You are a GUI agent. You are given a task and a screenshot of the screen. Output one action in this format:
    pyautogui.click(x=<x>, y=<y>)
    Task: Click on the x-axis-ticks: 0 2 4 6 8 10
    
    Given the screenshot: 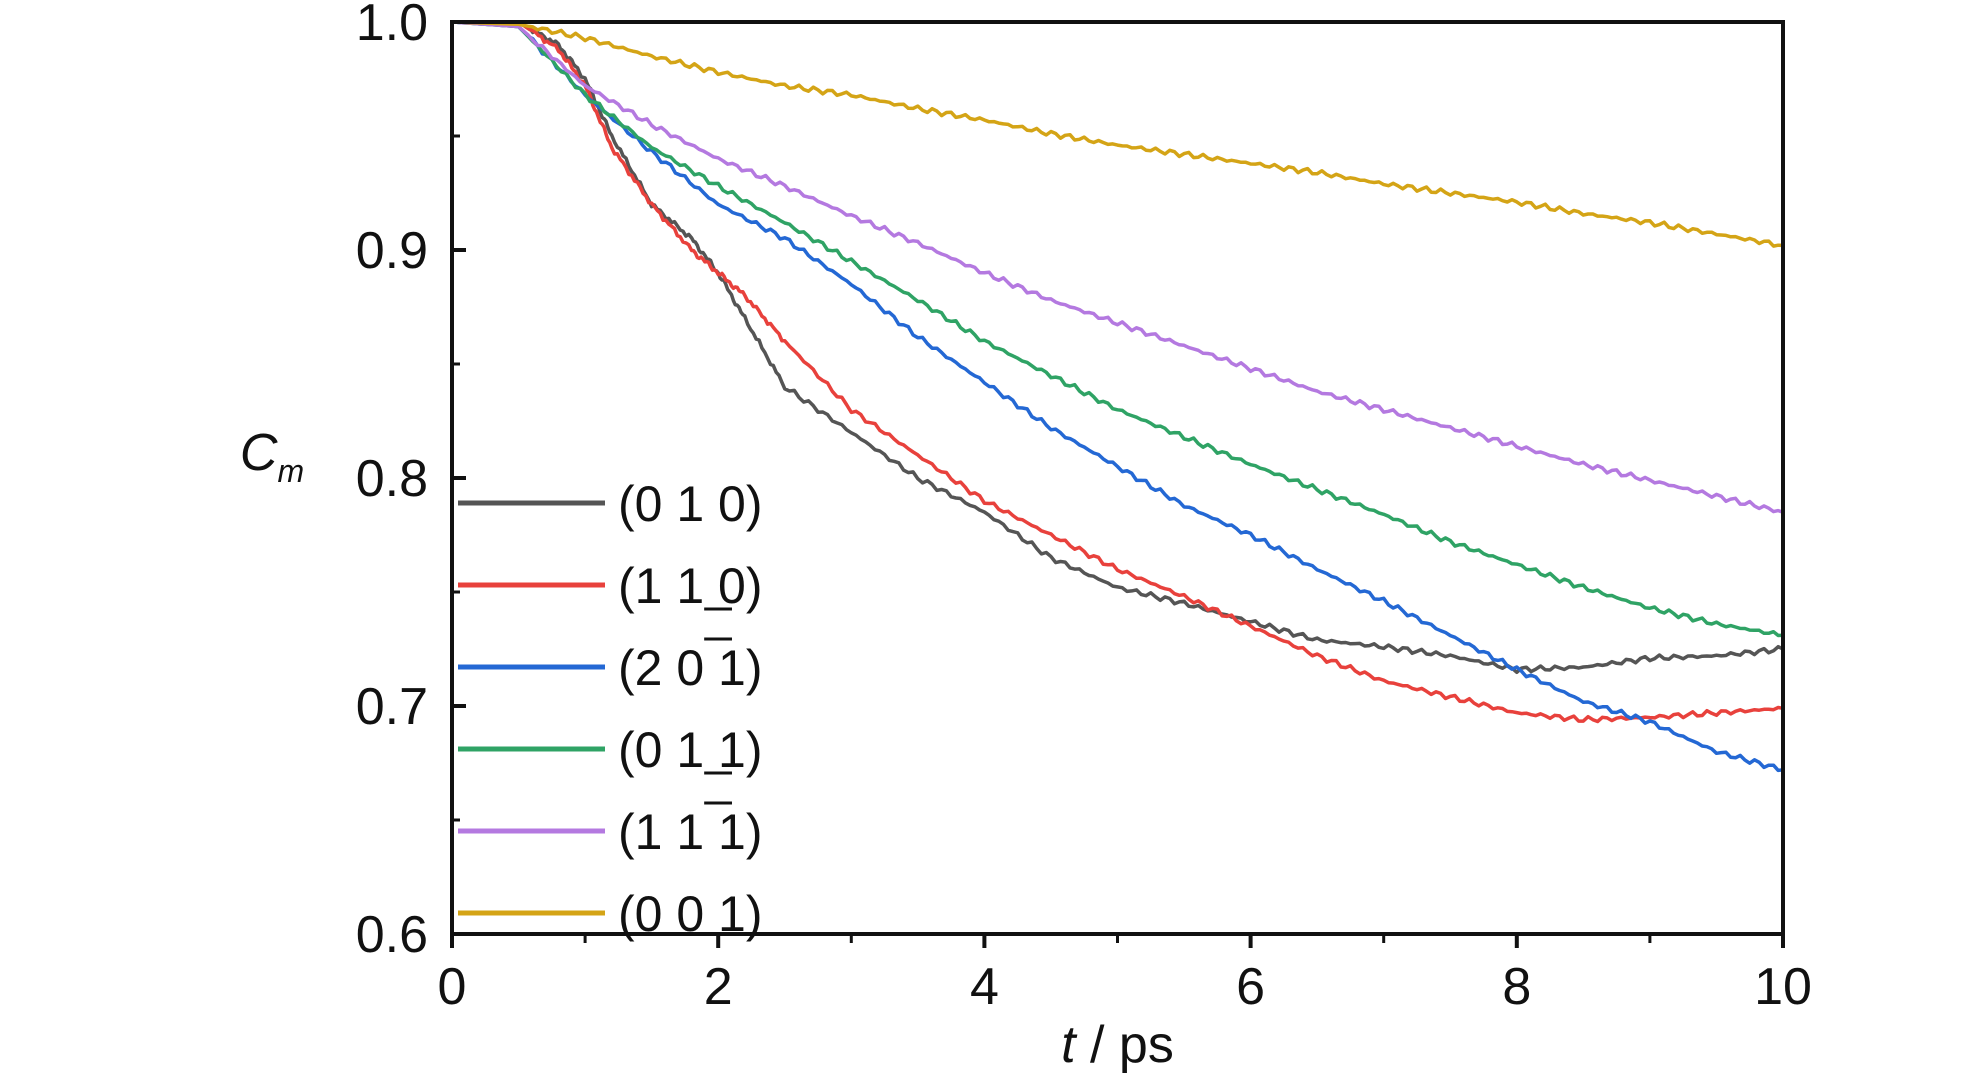 What is the action you would take?
    pyautogui.click(x=1125, y=975)
    